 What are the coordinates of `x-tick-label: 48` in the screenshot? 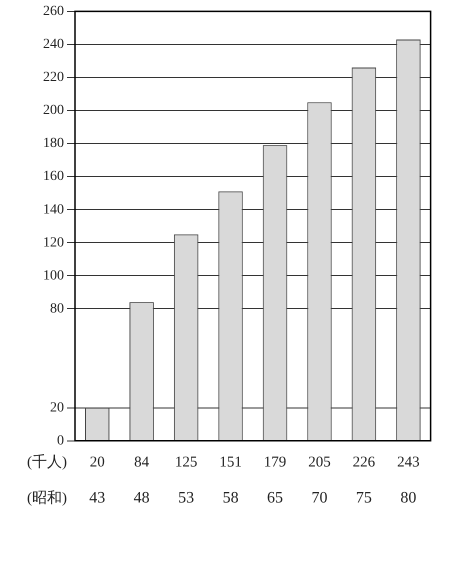 It's located at (142, 498).